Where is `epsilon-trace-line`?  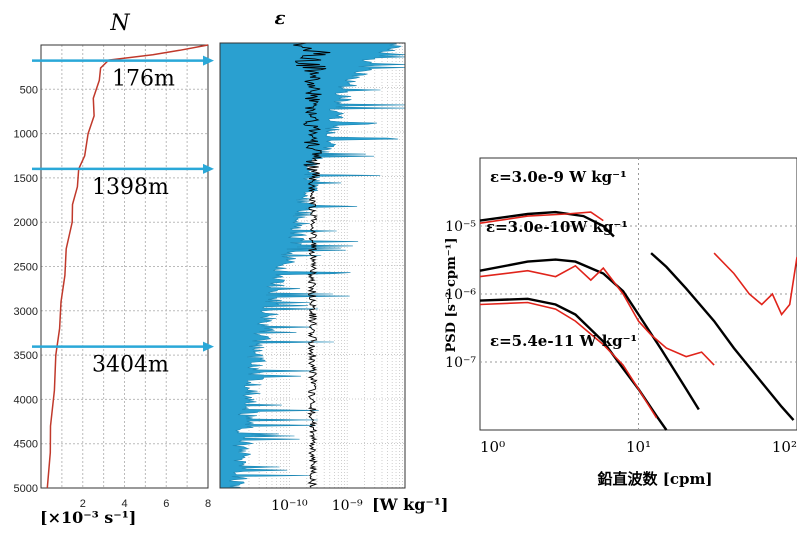 epsilon-trace-line is located at coordinates (312, 265).